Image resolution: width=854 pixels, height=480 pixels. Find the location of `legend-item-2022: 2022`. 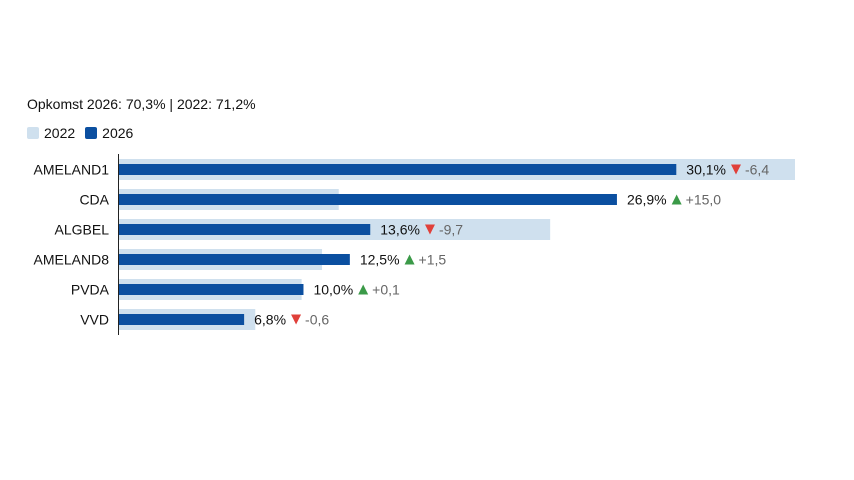

legend-item-2022: 2022 is located at coordinates (51, 133).